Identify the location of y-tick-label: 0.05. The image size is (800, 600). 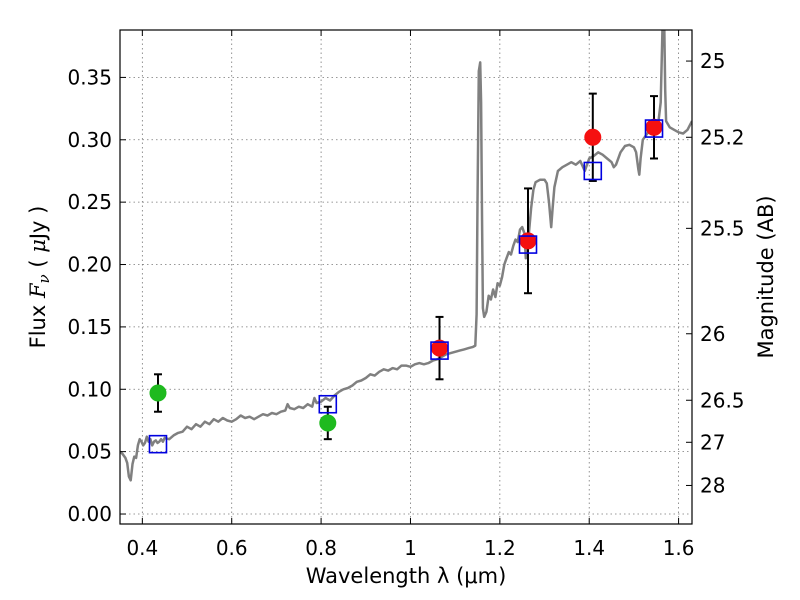
(89, 452).